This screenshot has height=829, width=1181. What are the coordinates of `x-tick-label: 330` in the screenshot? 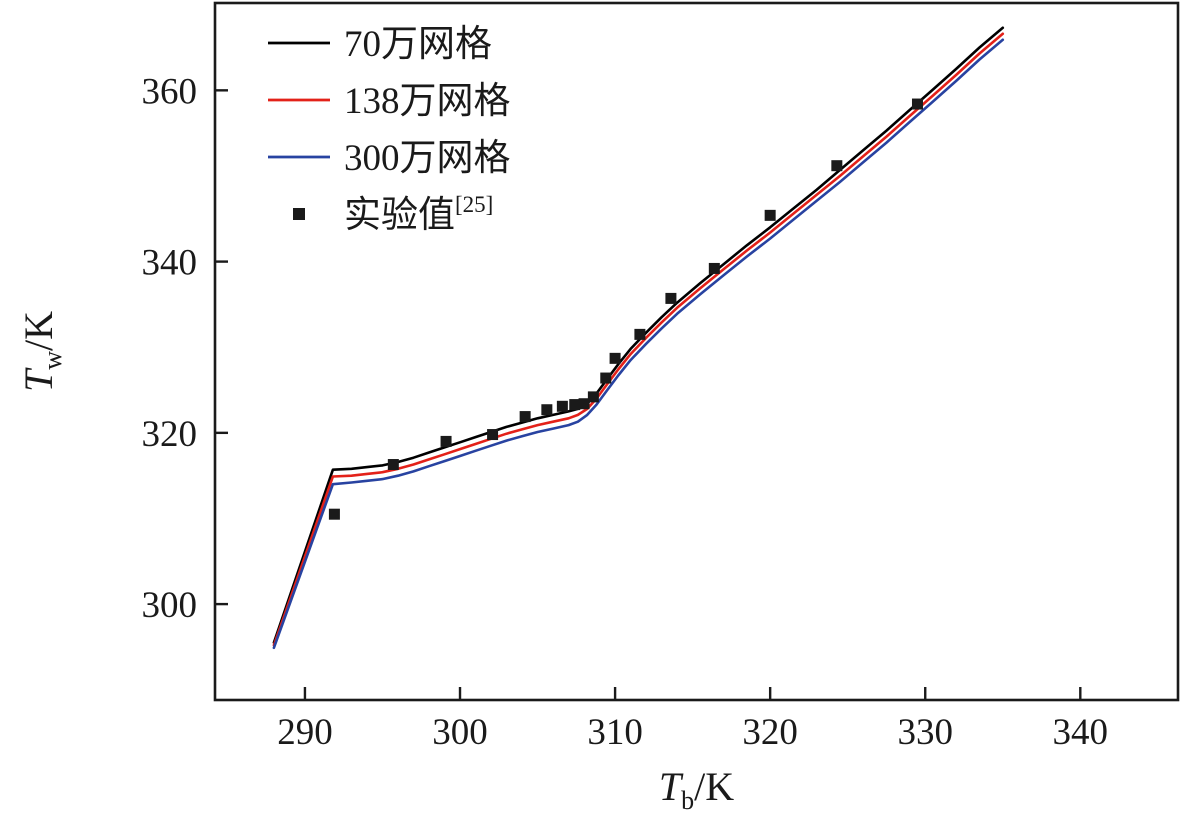 It's located at (925, 732).